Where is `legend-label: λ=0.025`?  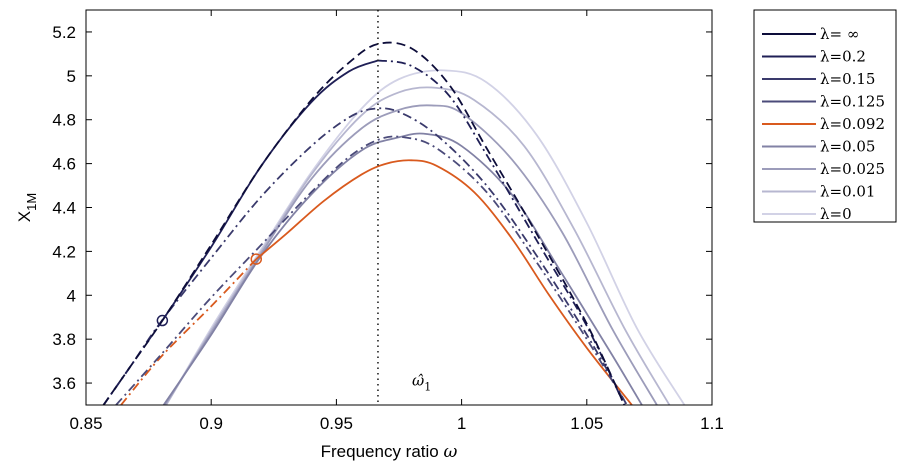
legend-label: λ=0.025 is located at coordinates (852, 169).